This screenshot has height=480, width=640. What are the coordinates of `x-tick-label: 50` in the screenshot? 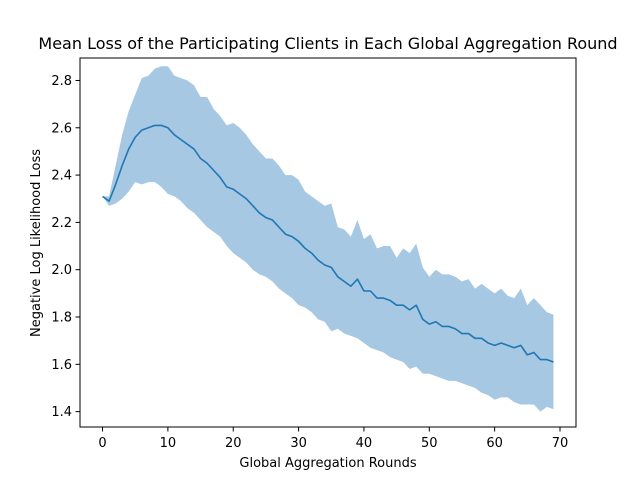 It's located at (429, 443).